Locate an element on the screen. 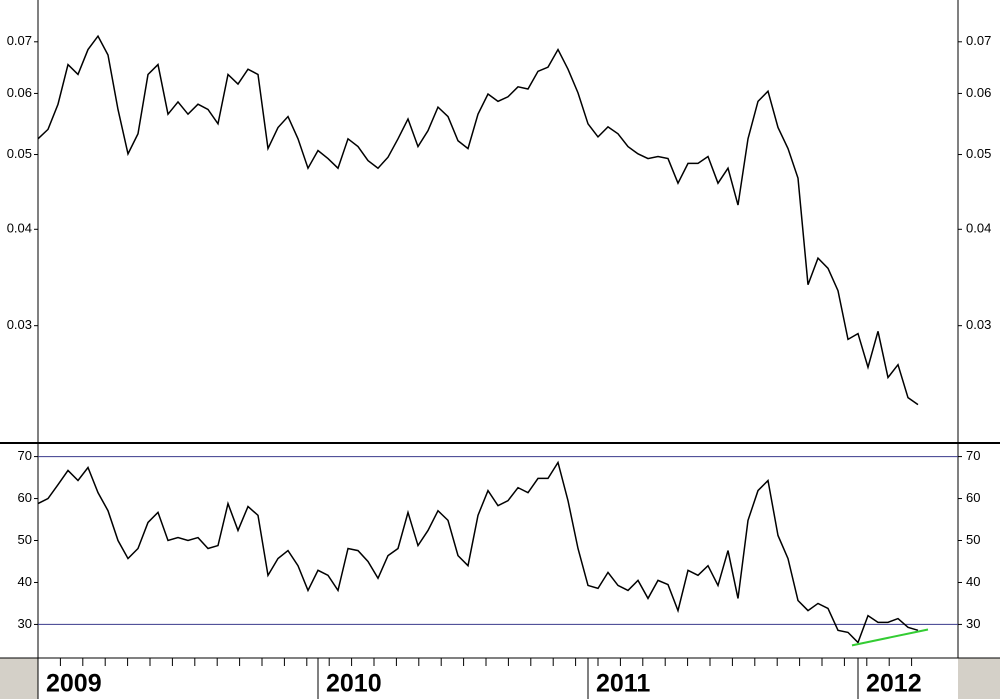  x-tick-label: 2011 is located at coordinates (623, 684).